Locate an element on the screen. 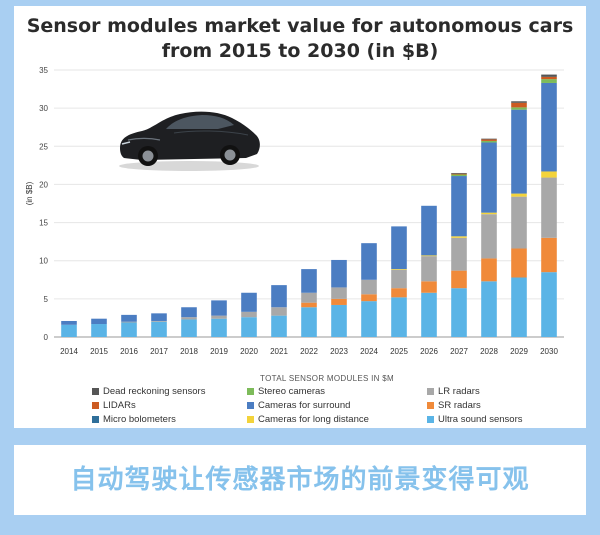  x-tick-label: 2015 is located at coordinates (99, 351).